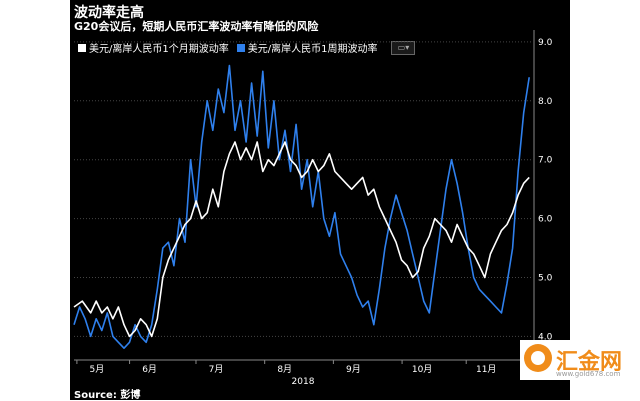 The width and height of the screenshot is (640, 401). What do you see at coordinates (545, 102) in the screenshot?
I see `y-tick-label: 8.0` at bounding box center [545, 102].